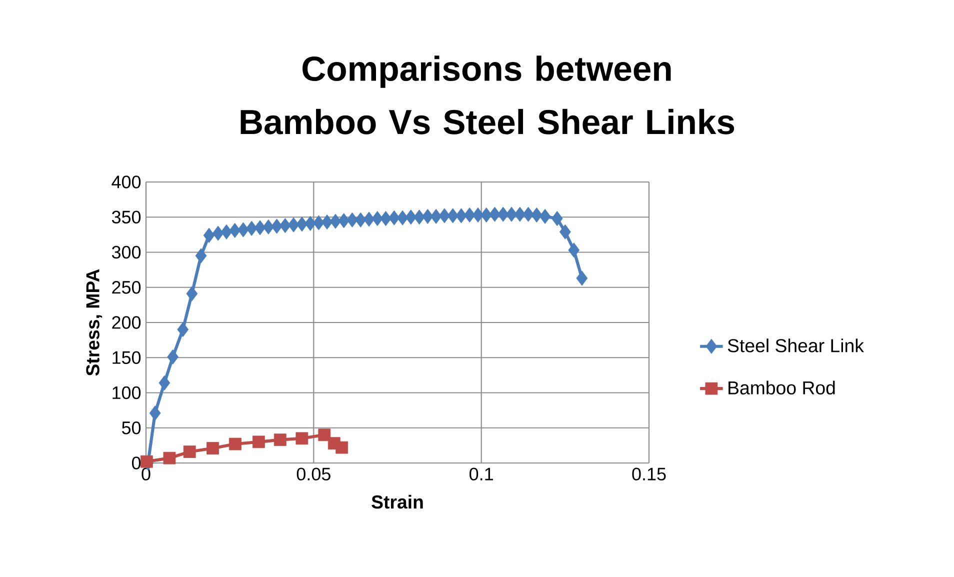  Describe the element at coordinates (126, 217) in the screenshot. I see `y-tick-label: 350` at that location.